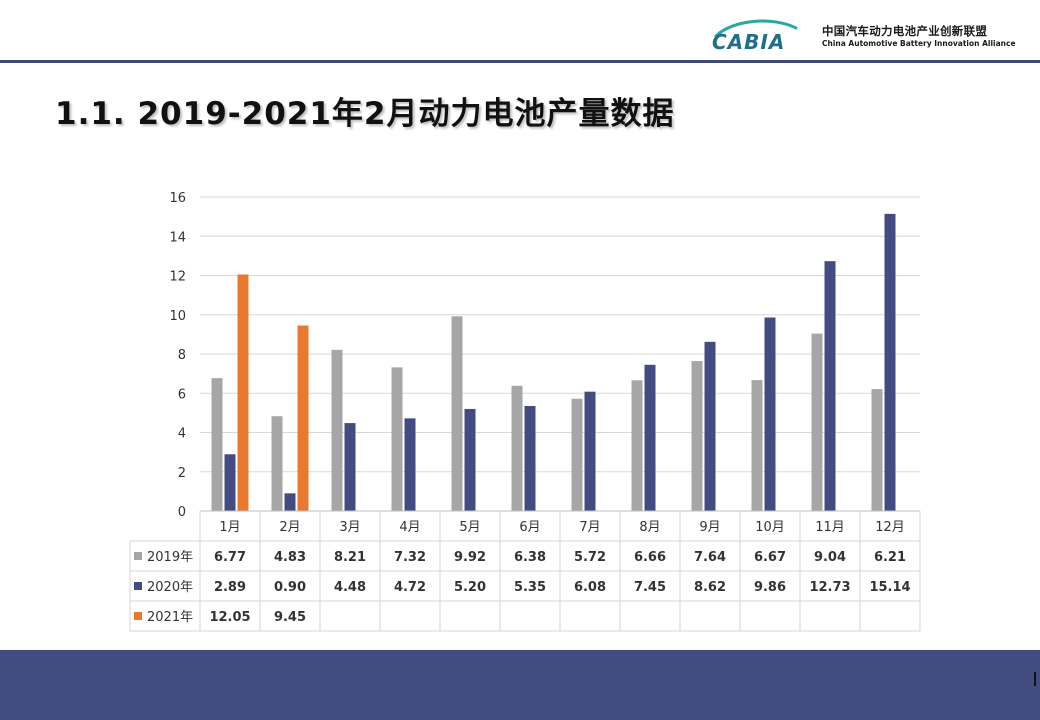 This screenshot has width=1040, height=720. What do you see at coordinates (530, 557) in the screenshot?
I see `data-label: 6.38` at bounding box center [530, 557].